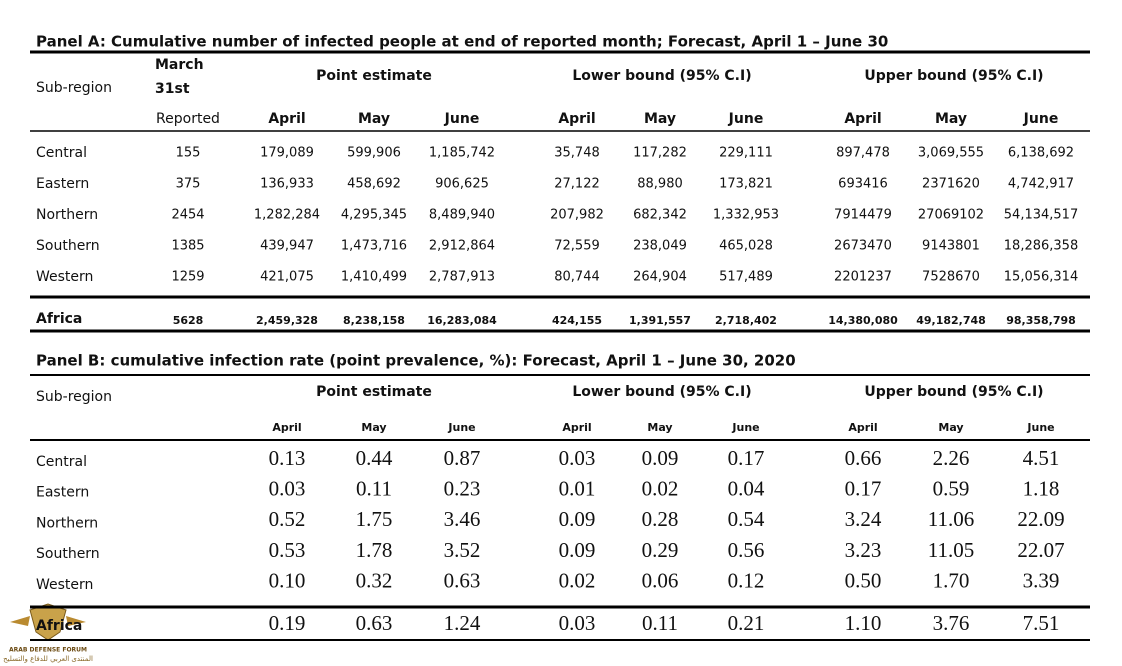 The width and height of the screenshot is (1122, 666). What do you see at coordinates (462, 623) in the screenshot?
I see `cell: 1.24` at bounding box center [462, 623].